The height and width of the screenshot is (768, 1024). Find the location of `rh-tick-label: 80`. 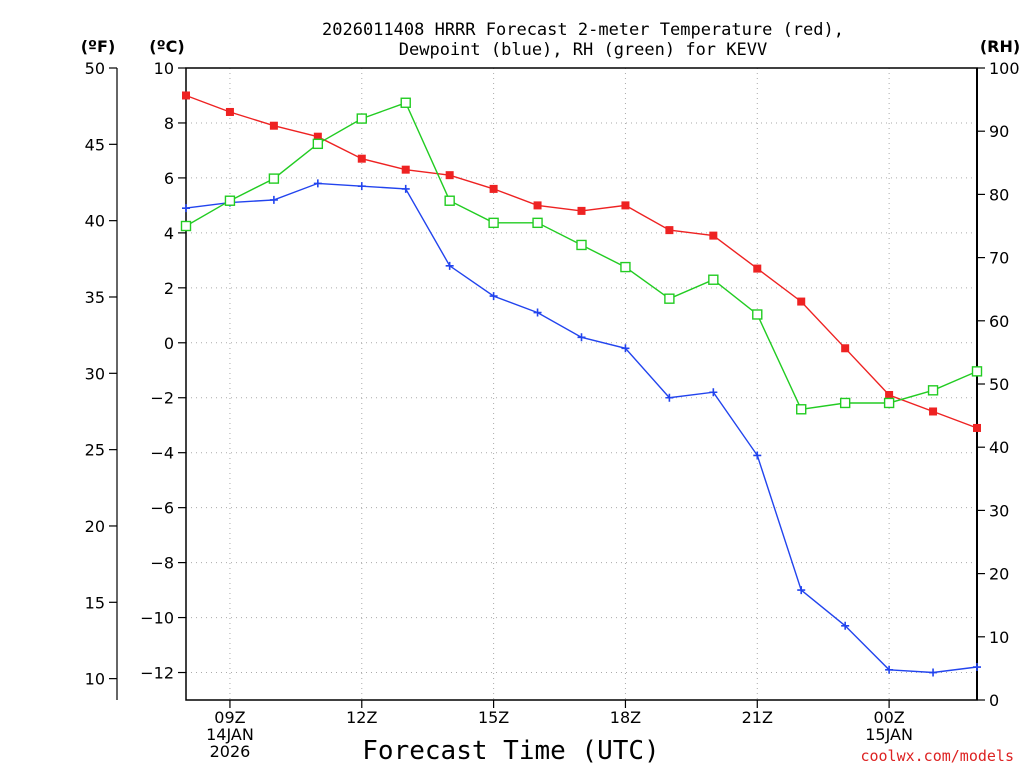

rh-tick-label: 80 is located at coordinates (999, 194).